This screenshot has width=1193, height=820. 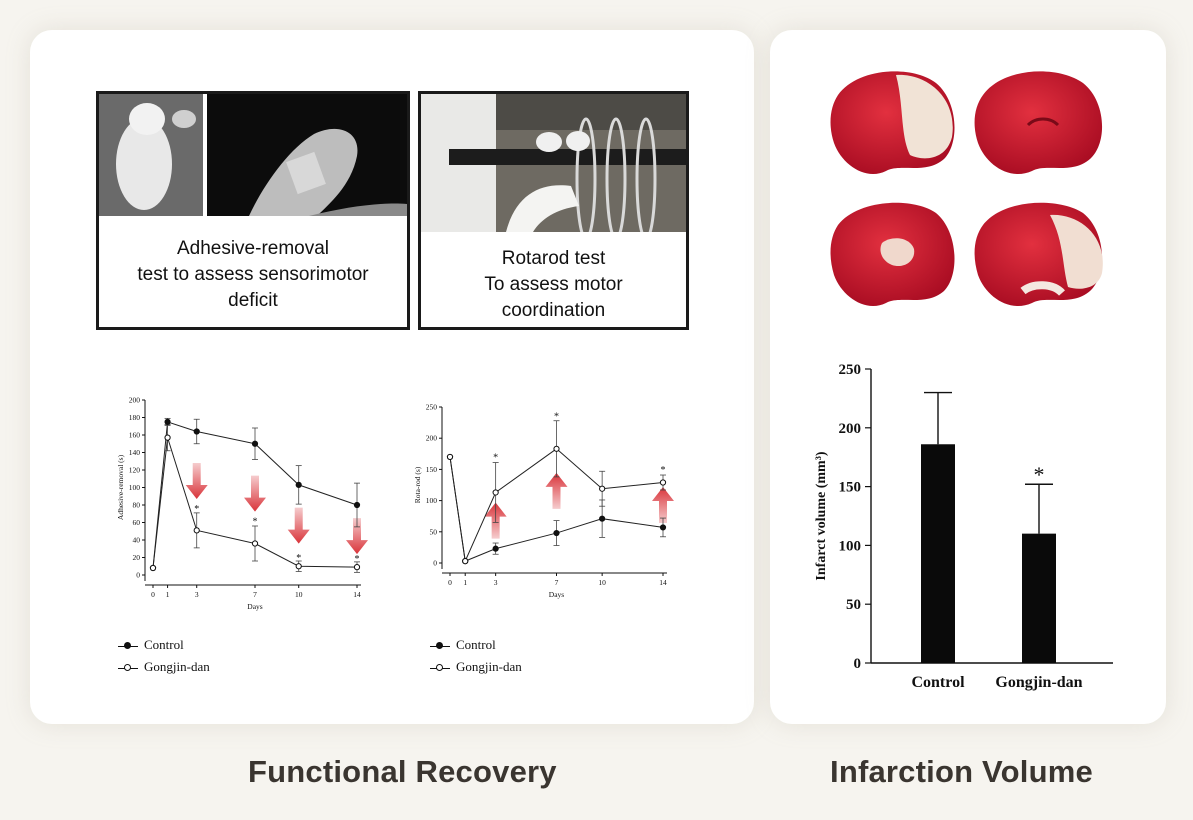 I want to click on adhesive-removal-photo, so click(x=253, y=155).